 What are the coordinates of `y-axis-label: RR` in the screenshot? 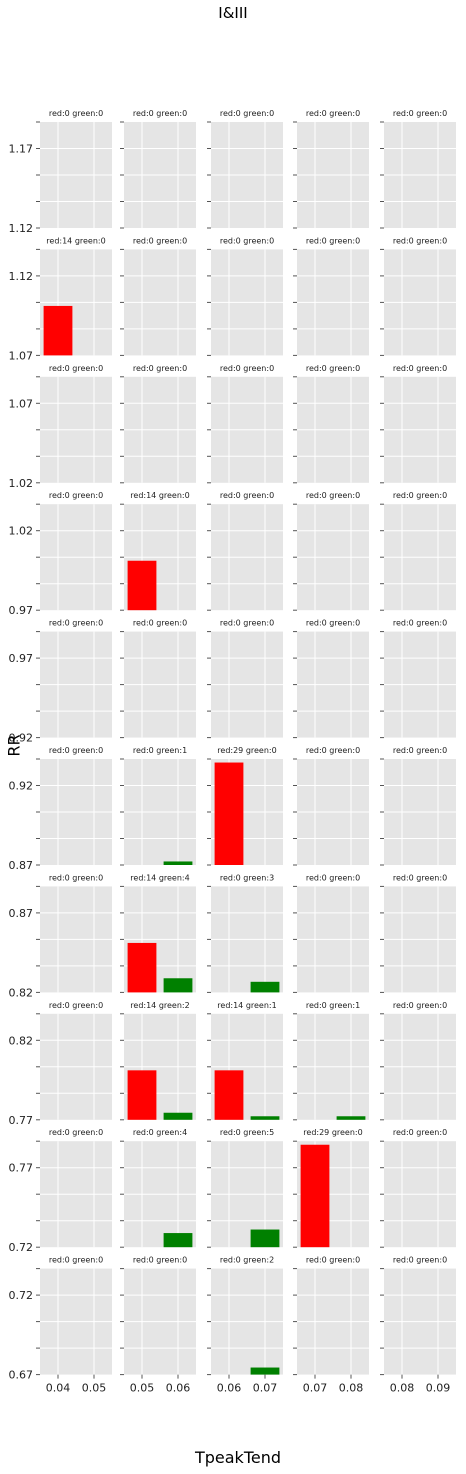 It's located at (14, 745).